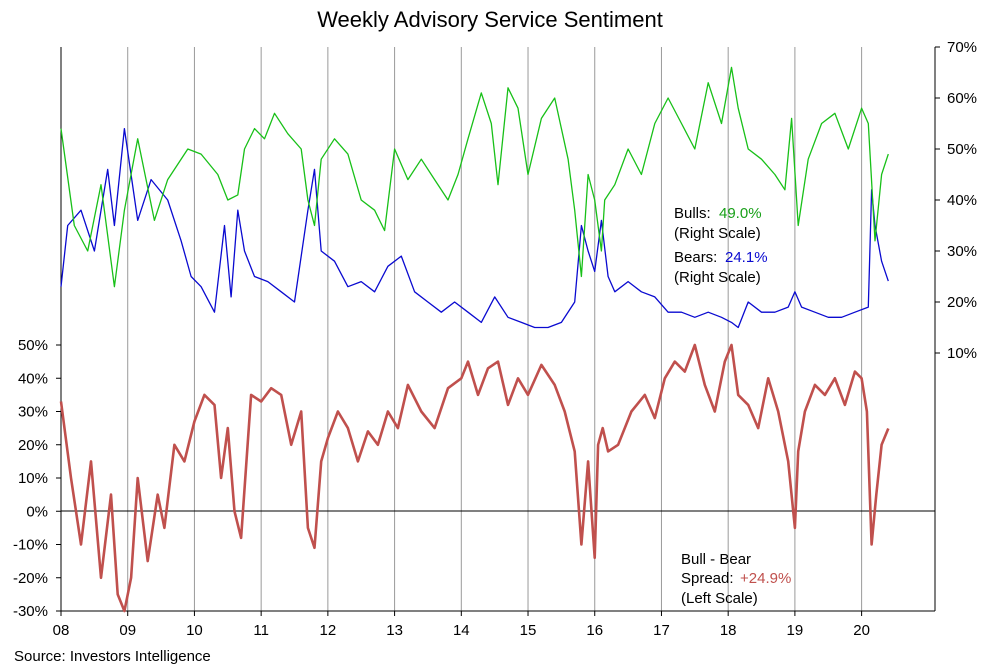 This screenshot has width=994, height=671. Describe the element at coordinates (962, 251) in the screenshot. I see `right-tick-label: 30%` at that location.